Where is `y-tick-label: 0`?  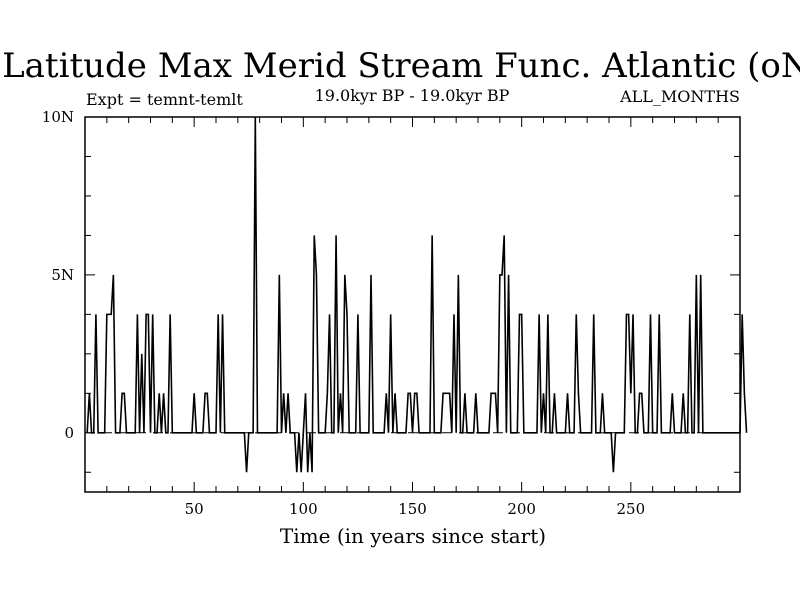
y-tick-label: 0 is located at coordinates (69, 433).